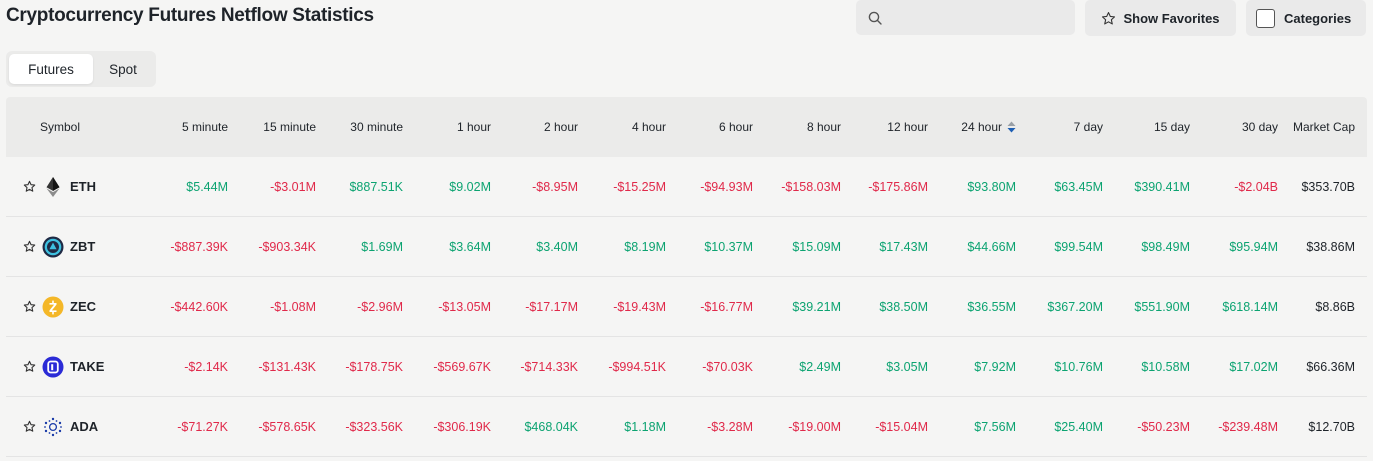 This screenshot has height=461, width=1373. What do you see at coordinates (639, 186) in the screenshot?
I see `netflow-4-hour: -$15.25M` at bounding box center [639, 186].